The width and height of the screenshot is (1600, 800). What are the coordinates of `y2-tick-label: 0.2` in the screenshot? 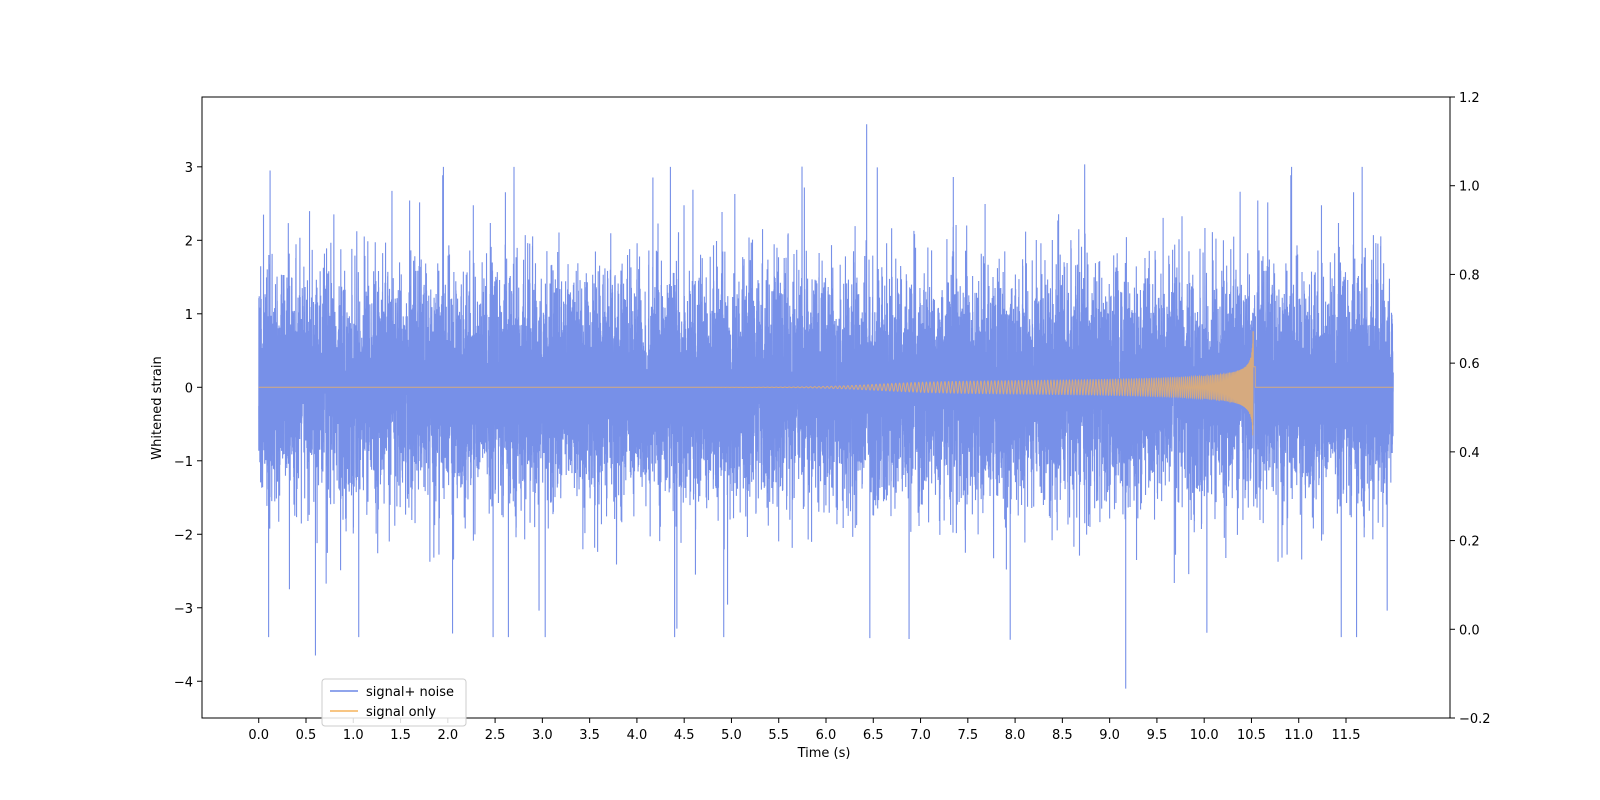 It's located at (1469, 542).